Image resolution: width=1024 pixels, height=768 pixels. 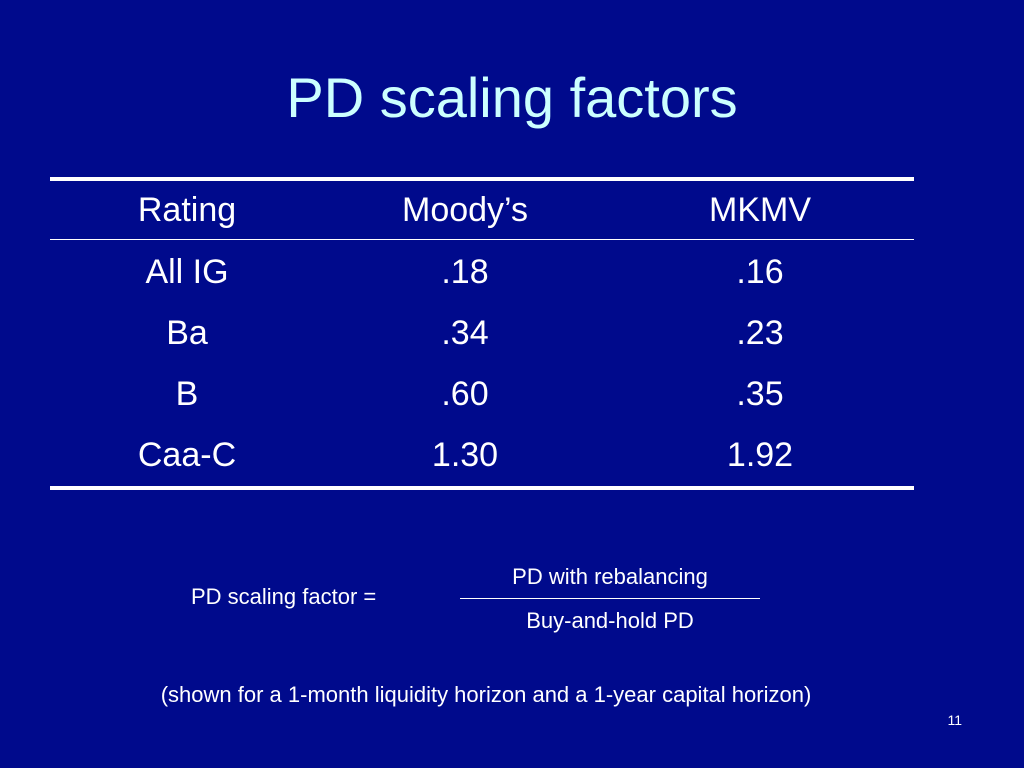 I want to click on table-header-row: Rating Moody’s MKMV, so click(x=482, y=210).